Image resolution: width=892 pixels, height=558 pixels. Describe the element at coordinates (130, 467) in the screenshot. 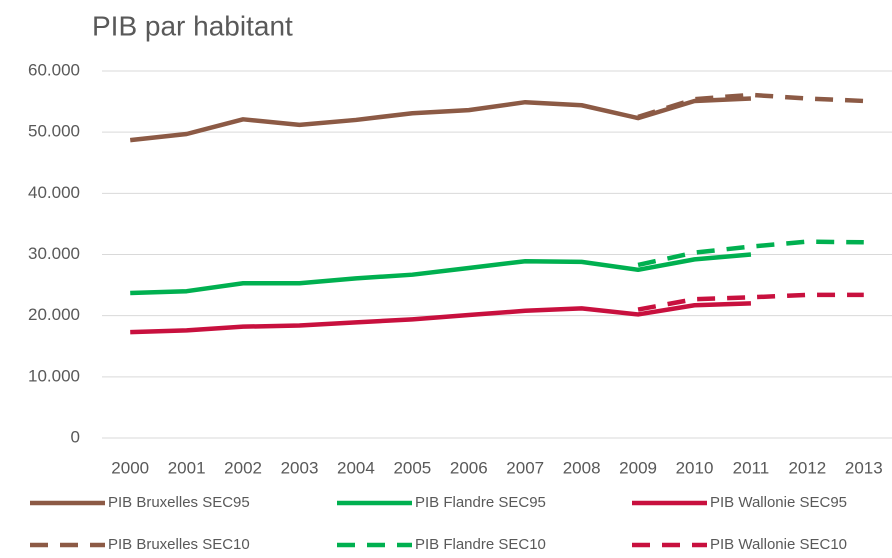

I see `x-tick-label: 2000` at that location.